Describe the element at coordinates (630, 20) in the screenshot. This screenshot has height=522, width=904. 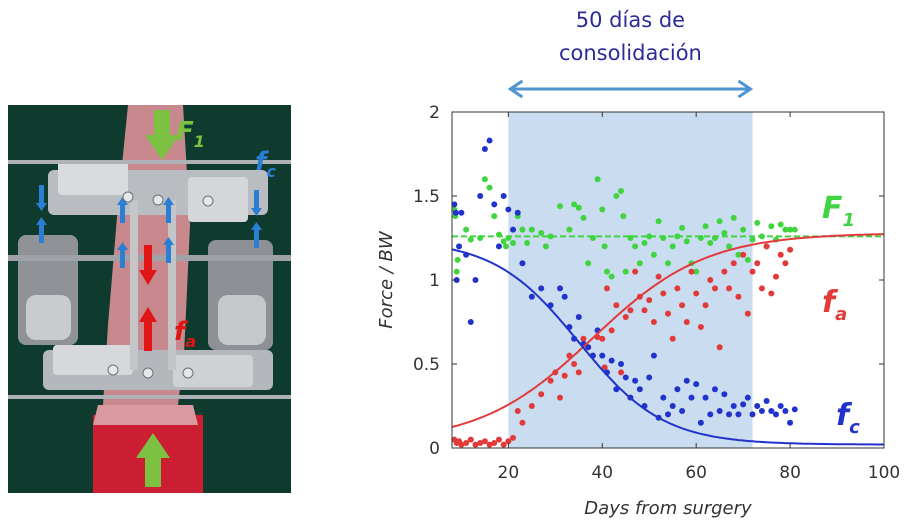
I see `chart-title-line1: 50 días de` at that location.